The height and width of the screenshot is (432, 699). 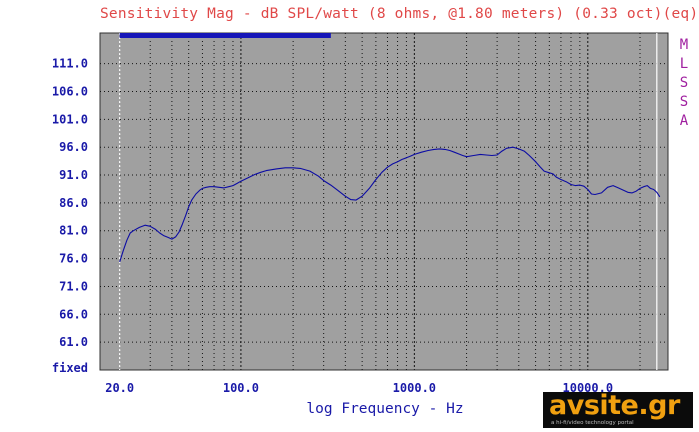 I want to click on y-tick-label: 101.0, so click(x=70, y=119).